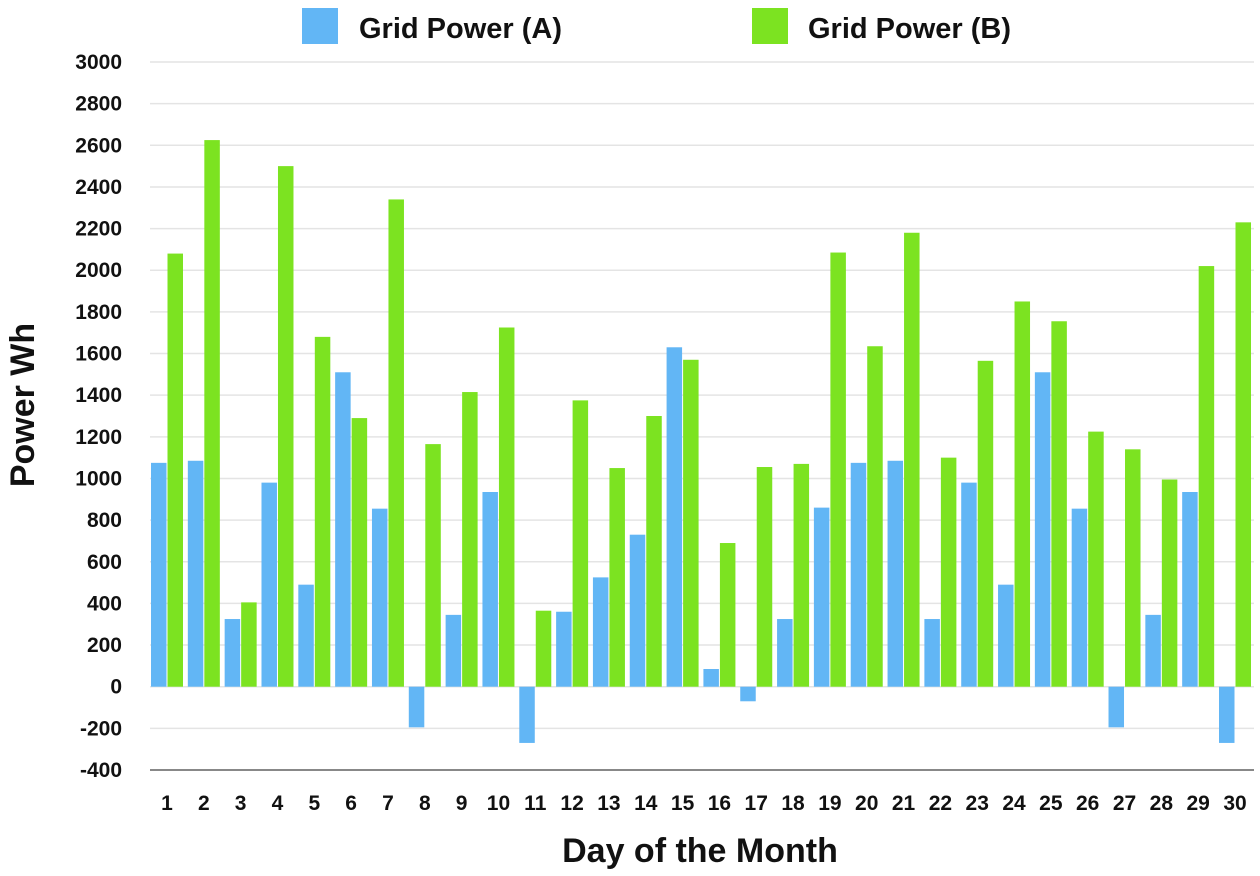 This screenshot has width=1260, height=876. Describe the element at coordinates (608, 803) in the screenshot. I see `x-tick-label: 13` at that location.